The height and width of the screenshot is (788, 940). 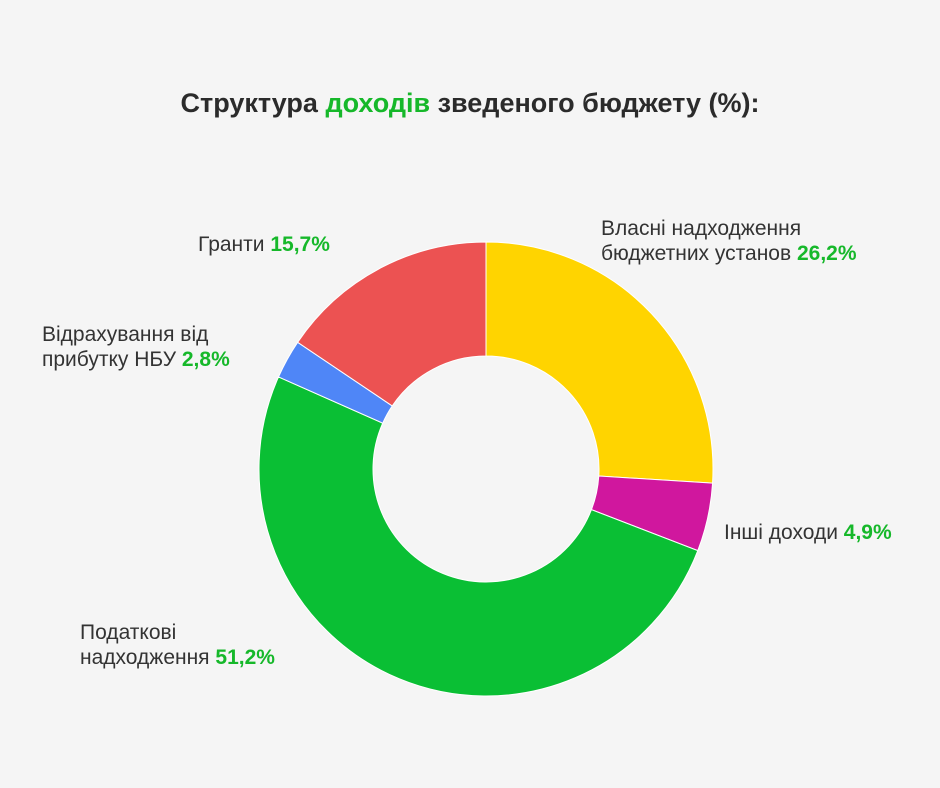 I want to click on label-inshi-line-1: Інші доходи, so click(x=781, y=532).